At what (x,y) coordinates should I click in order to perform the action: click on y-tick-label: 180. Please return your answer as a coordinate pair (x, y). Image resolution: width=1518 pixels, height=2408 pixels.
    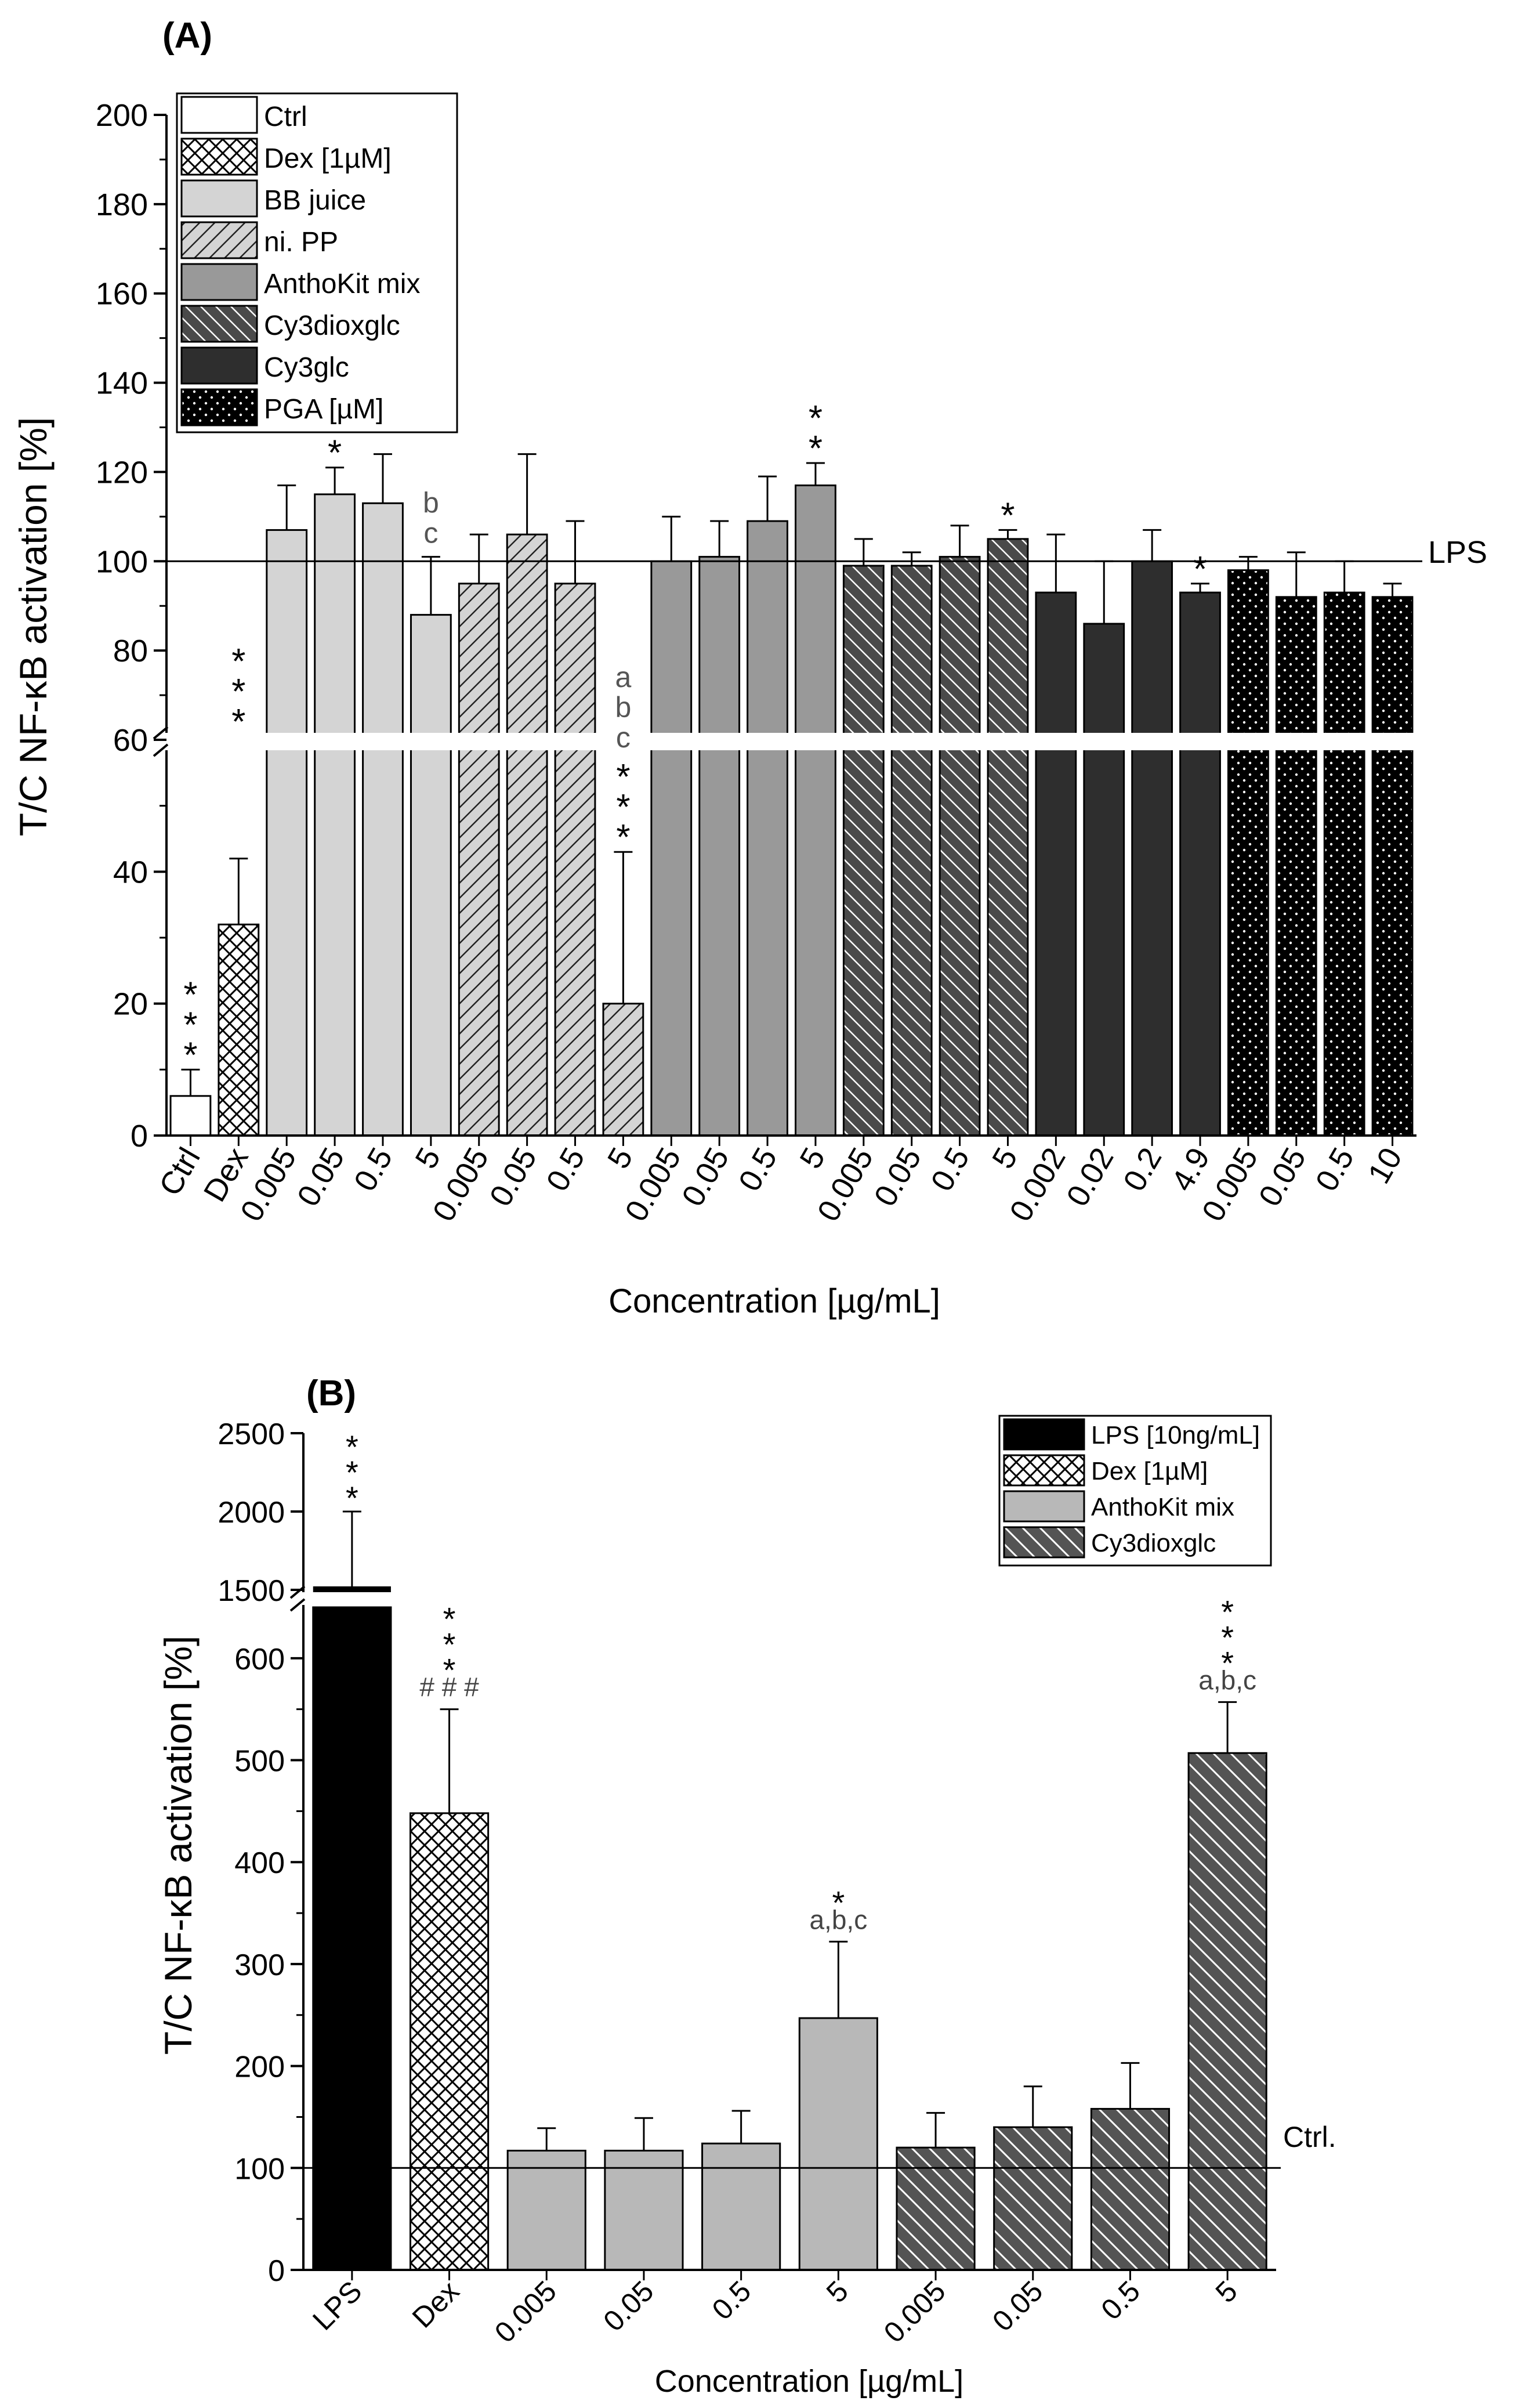
    Looking at the image, I should click on (122, 204).